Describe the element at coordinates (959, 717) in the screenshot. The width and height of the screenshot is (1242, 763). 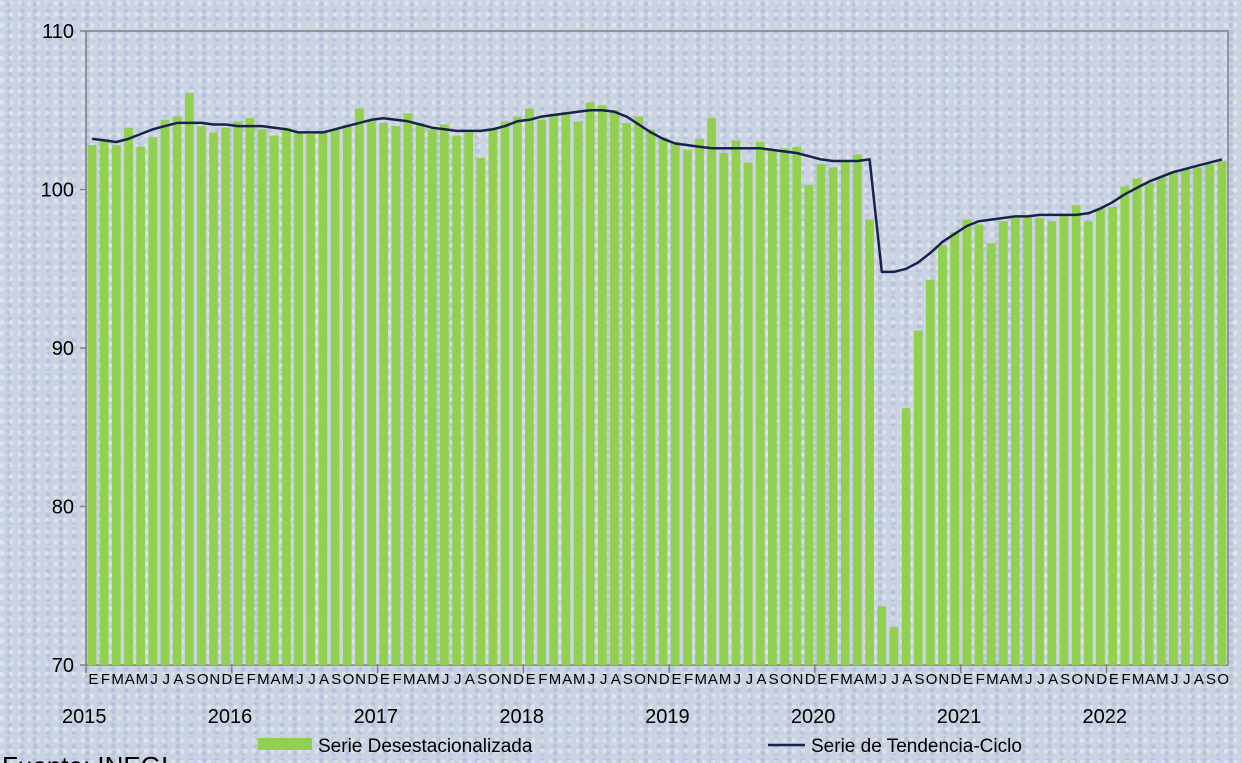
I see `x-year-label: 2021` at that location.